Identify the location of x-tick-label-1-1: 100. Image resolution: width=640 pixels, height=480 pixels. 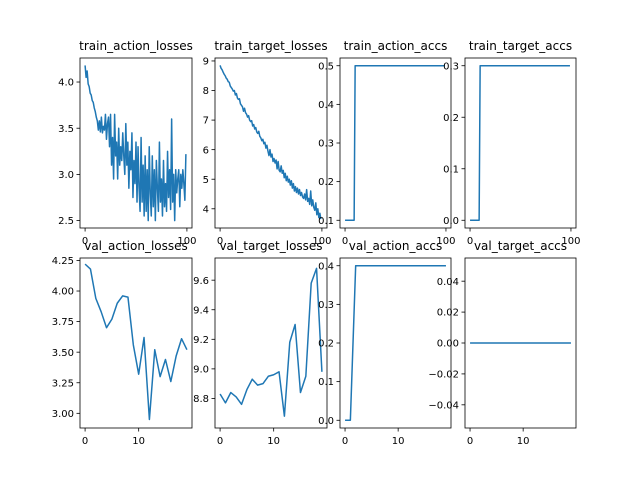
(321, 241).